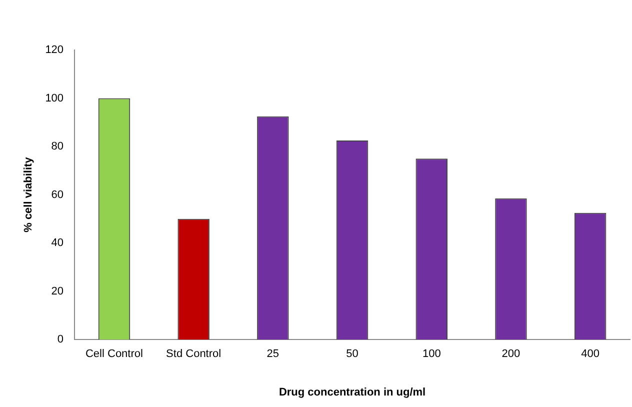  What do you see at coordinates (28, 194) in the screenshot?
I see `y-axis-title: % cell viability` at bounding box center [28, 194].